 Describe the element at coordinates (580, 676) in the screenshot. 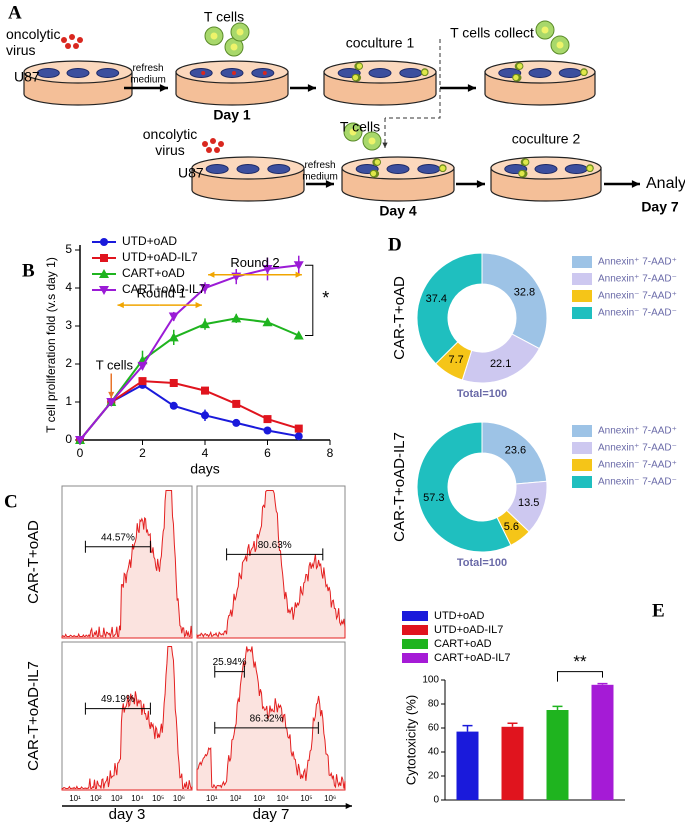

I see `significance-bracket` at that location.